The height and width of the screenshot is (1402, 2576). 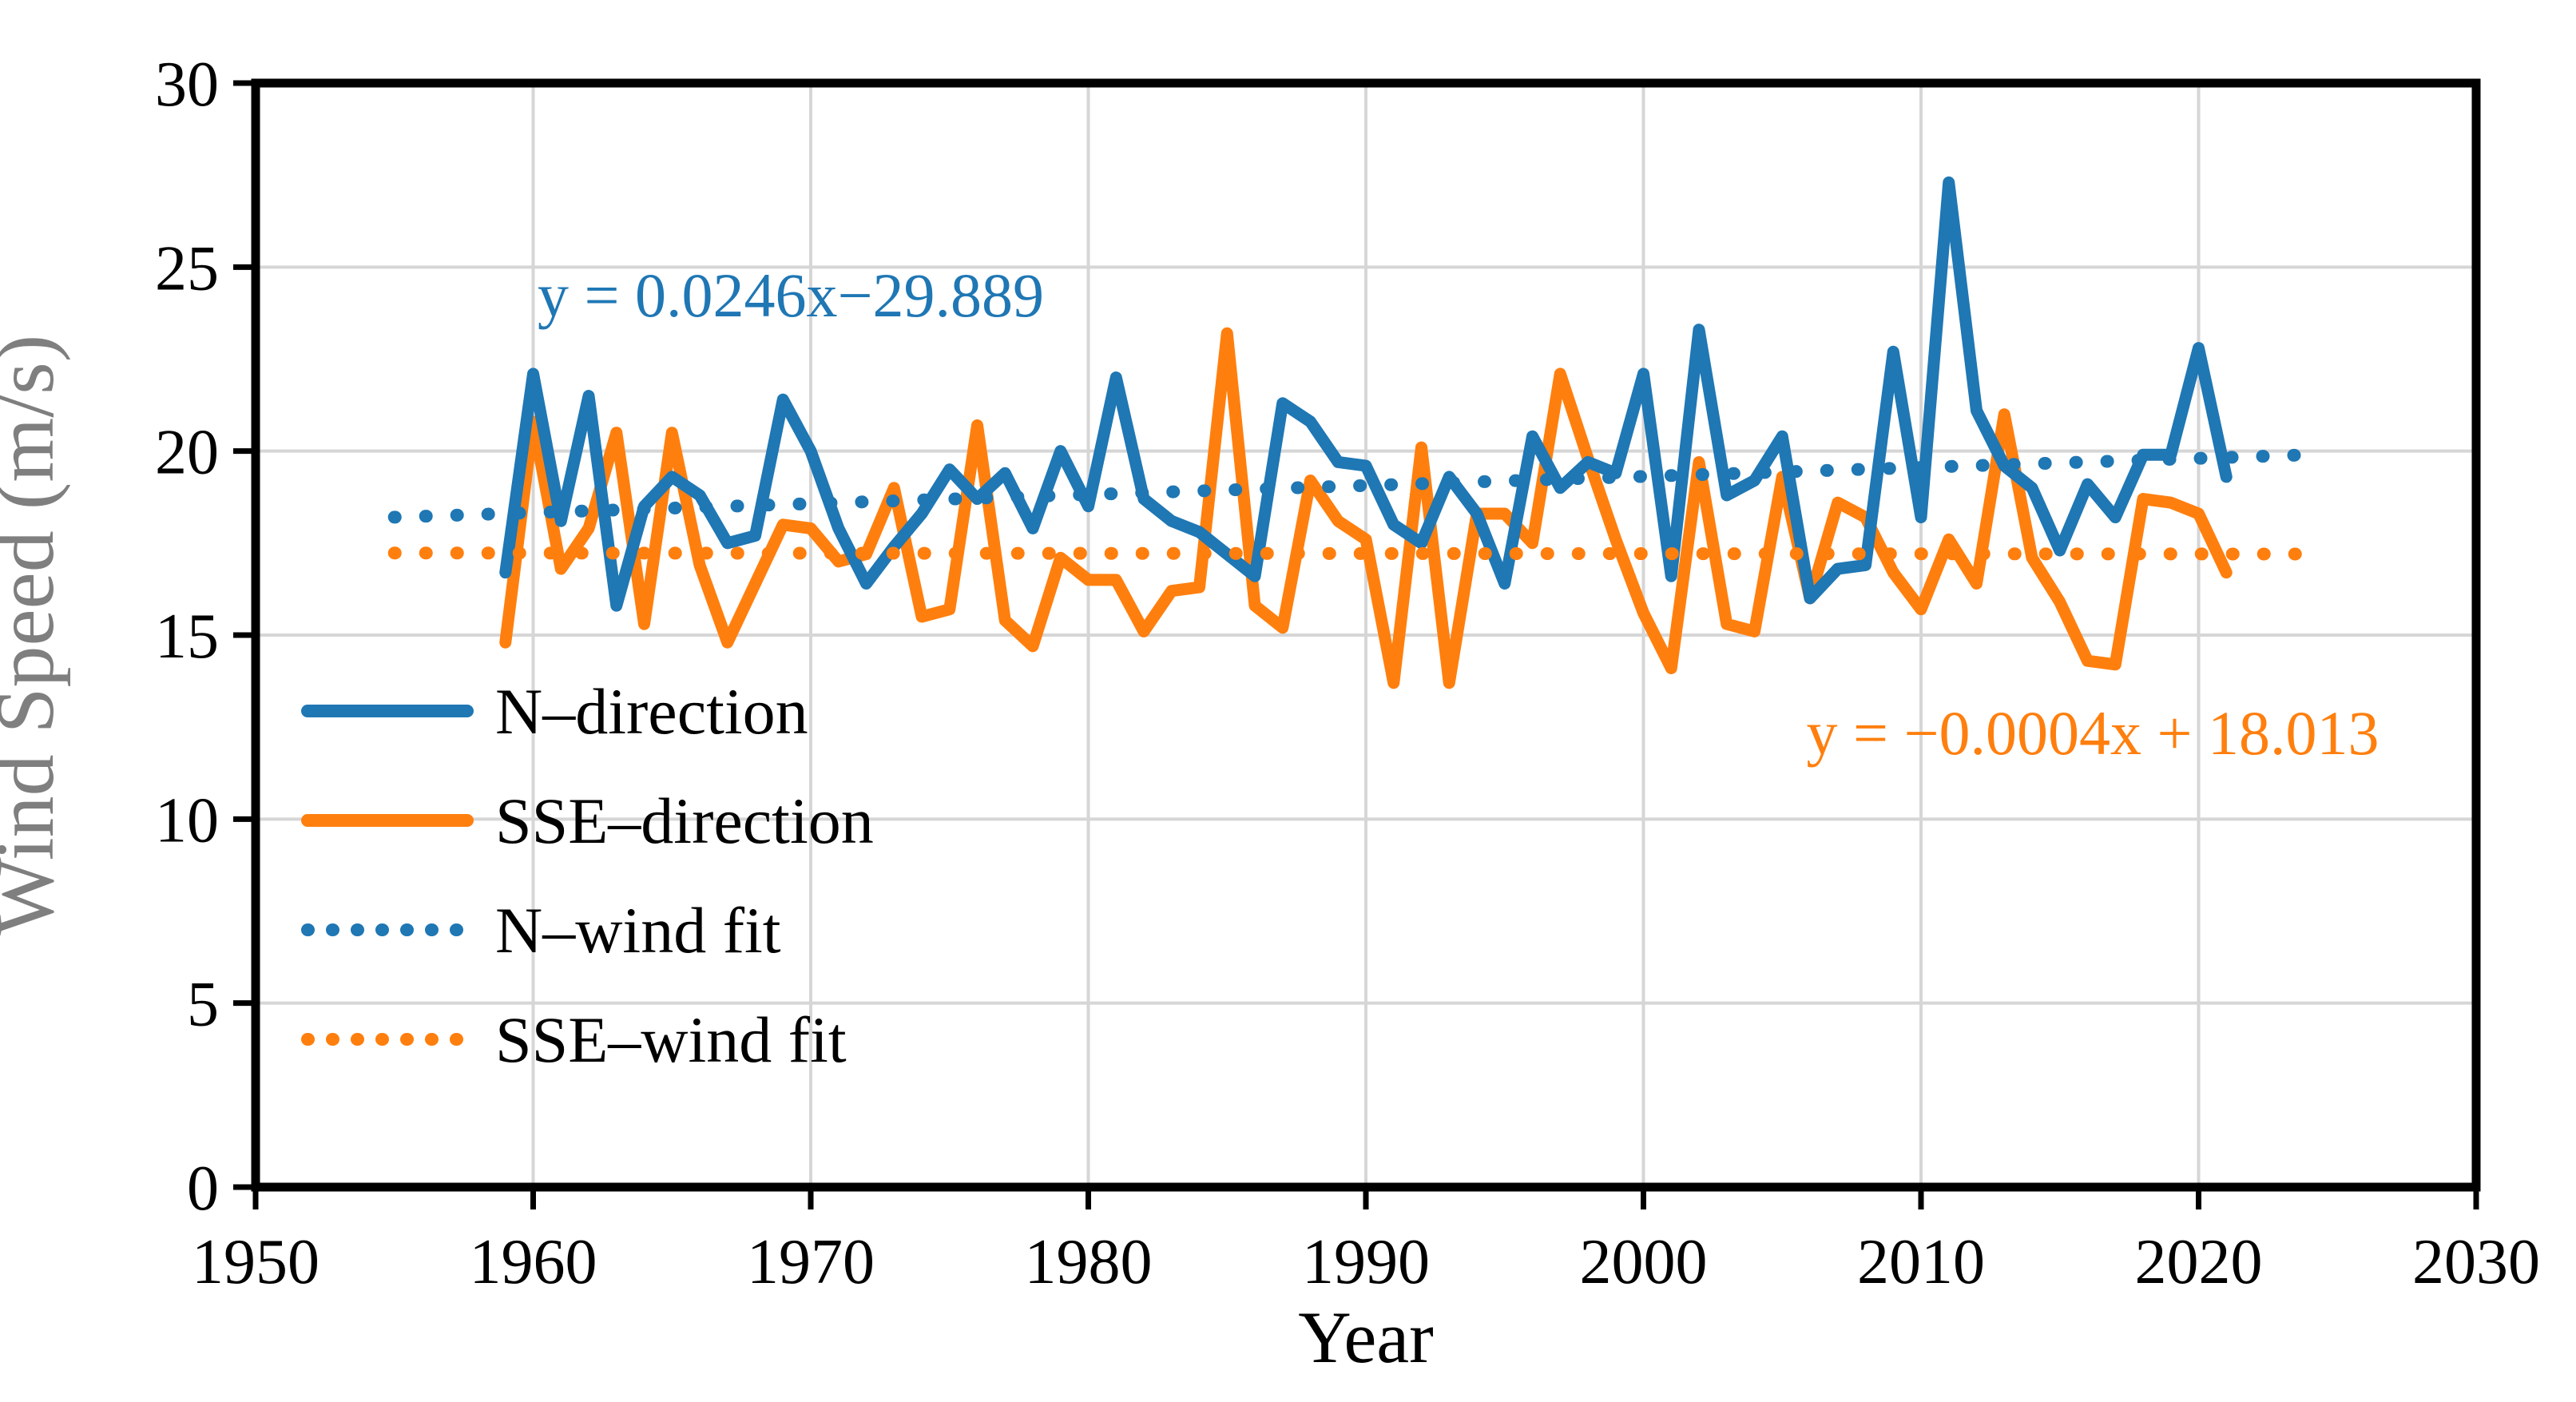 I want to click on legend-label-n-wind-fit: N–wind fit, so click(x=638, y=930).